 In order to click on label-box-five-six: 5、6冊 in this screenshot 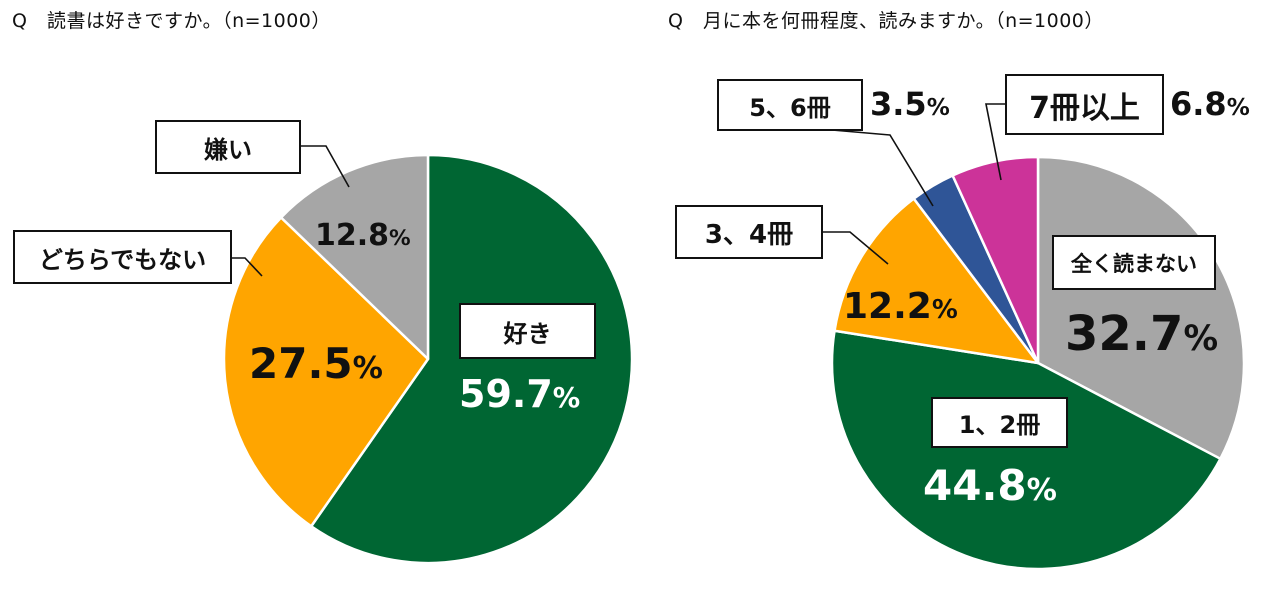, I will do `click(790, 105)`.